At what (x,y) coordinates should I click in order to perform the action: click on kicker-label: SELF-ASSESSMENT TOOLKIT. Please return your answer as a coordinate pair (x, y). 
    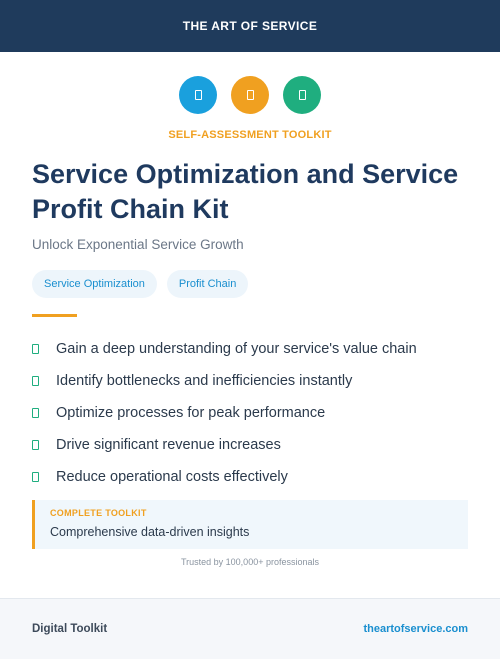
    Looking at the image, I should click on (250, 135).